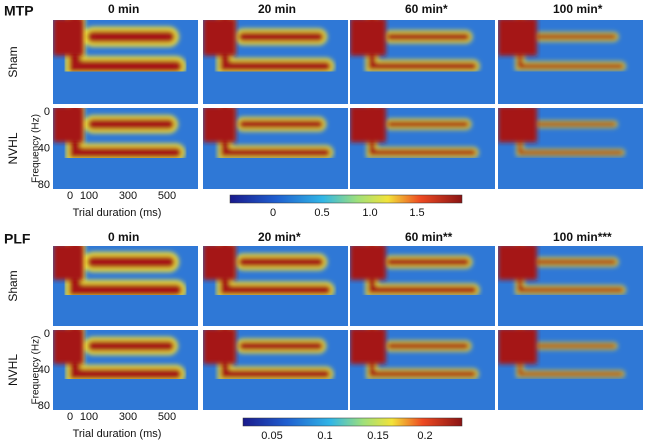  Describe the element at coordinates (578, 9) in the screenshot. I see `column-title: 100 min*` at that location.